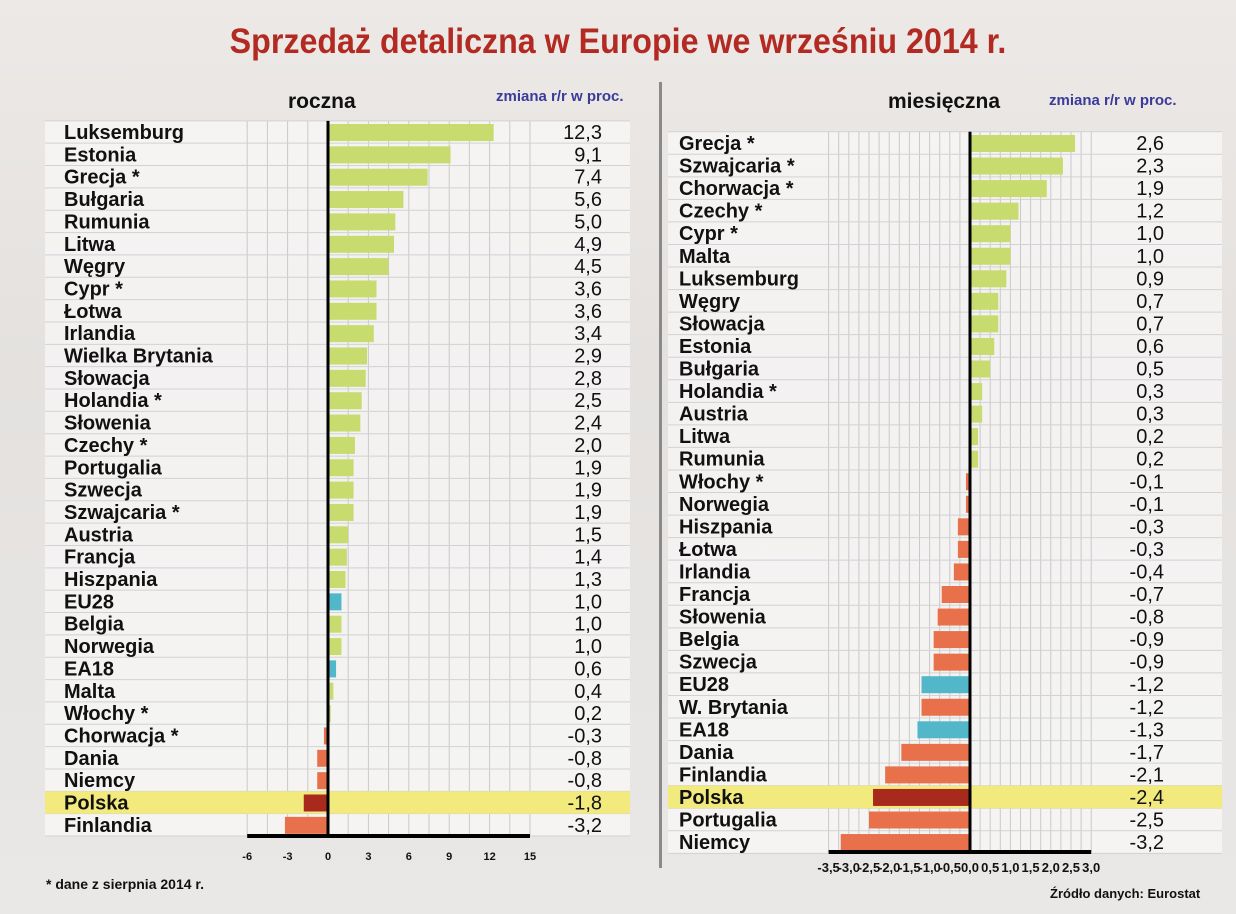 This screenshot has width=1236, height=914. What do you see at coordinates (1125, 893) in the screenshot?
I see `source-note: Źródło danych: Eurostat` at bounding box center [1125, 893].